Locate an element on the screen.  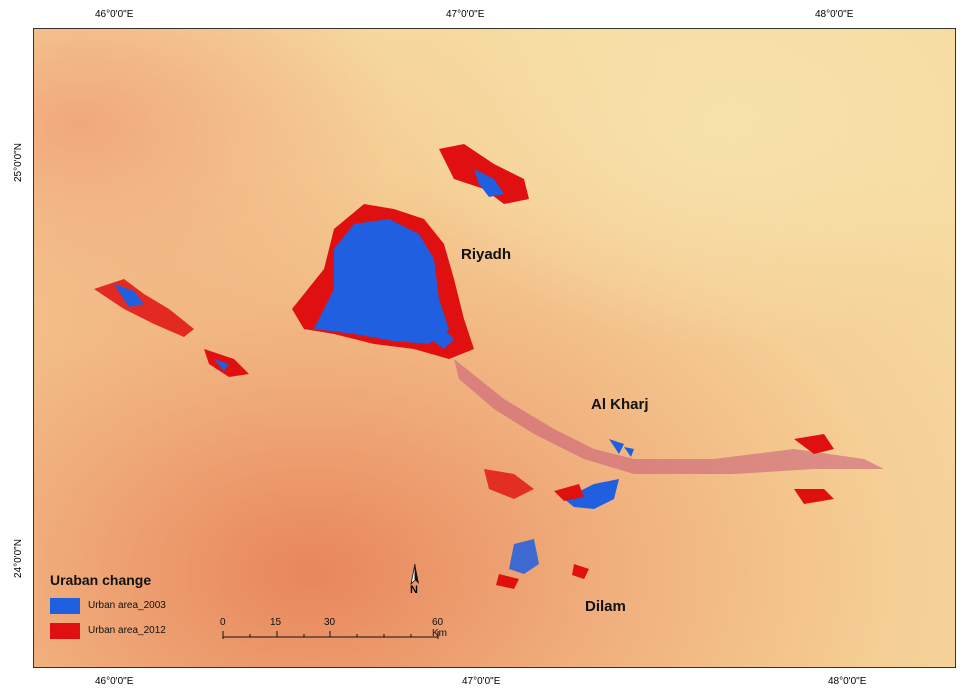
bottom-lon-label-48: 48°0'0"E is located at coordinates (847, 681).